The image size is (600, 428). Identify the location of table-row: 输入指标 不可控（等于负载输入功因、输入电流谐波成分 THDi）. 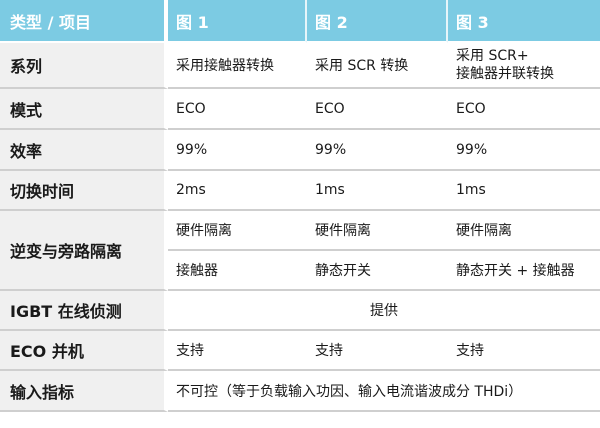
(300, 391).